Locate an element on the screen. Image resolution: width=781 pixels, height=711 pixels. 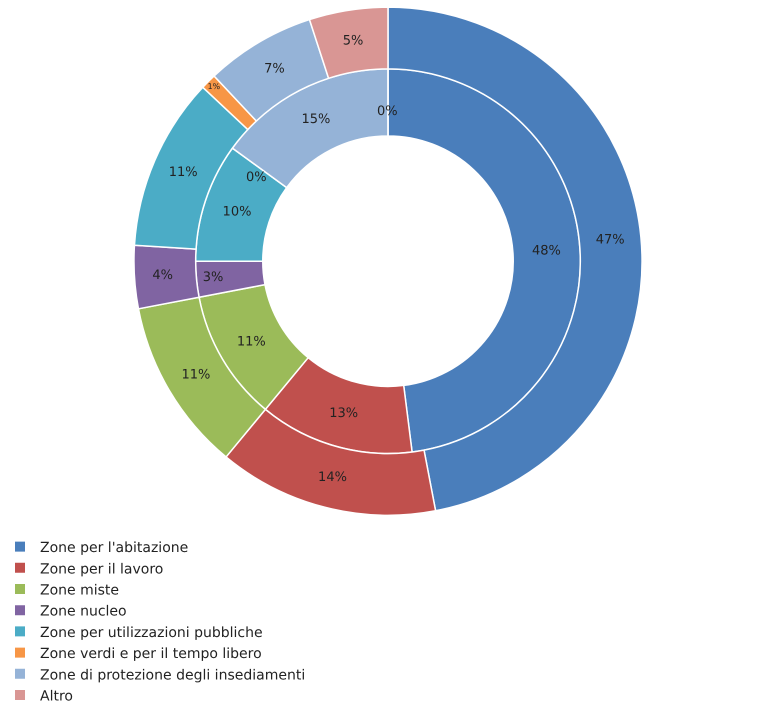
data-label: 47% is located at coordinates (610, 240).